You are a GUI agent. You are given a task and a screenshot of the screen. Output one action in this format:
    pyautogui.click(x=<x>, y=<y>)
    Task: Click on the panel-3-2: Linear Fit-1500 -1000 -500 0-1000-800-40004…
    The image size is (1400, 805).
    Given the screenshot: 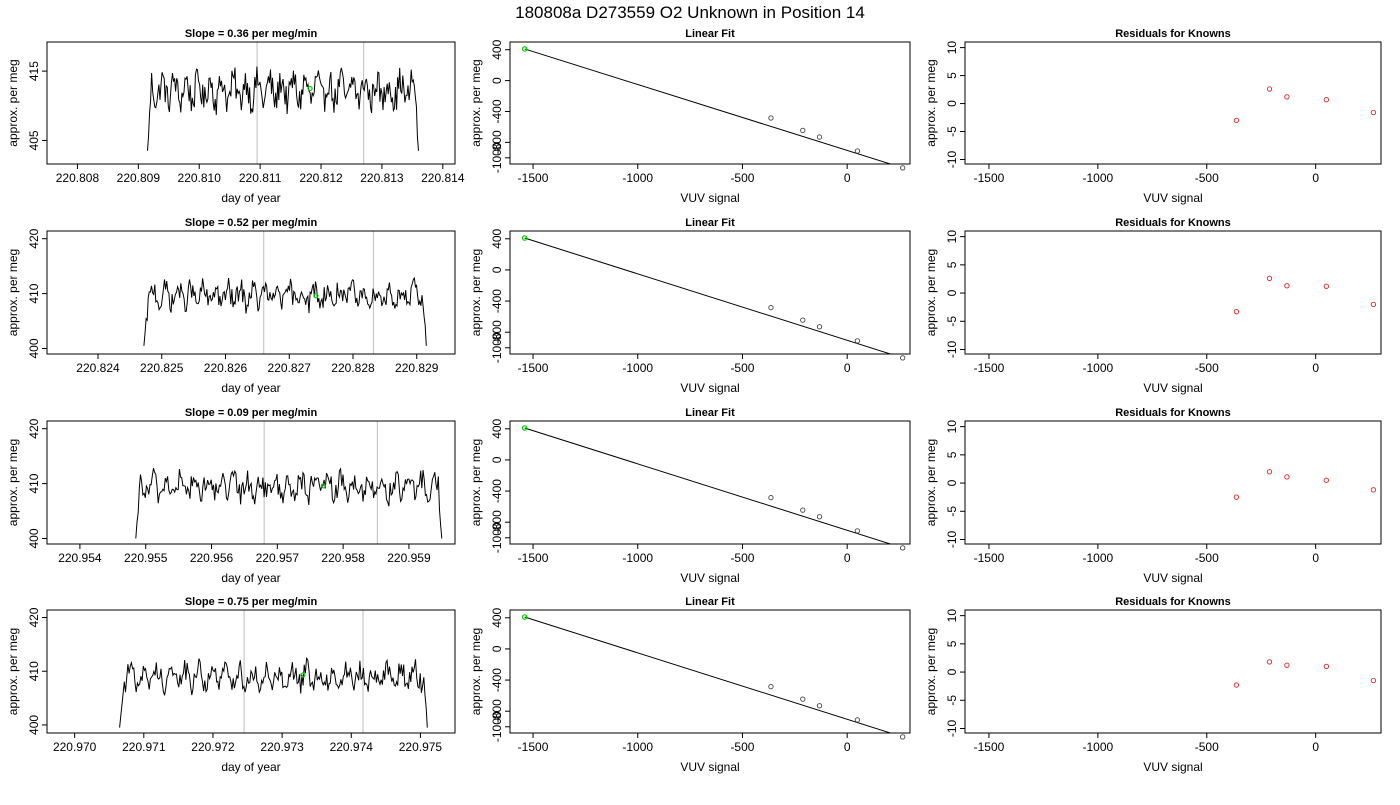 What is the action you would take?
    pyautogui.click(x=690, y=496)
    